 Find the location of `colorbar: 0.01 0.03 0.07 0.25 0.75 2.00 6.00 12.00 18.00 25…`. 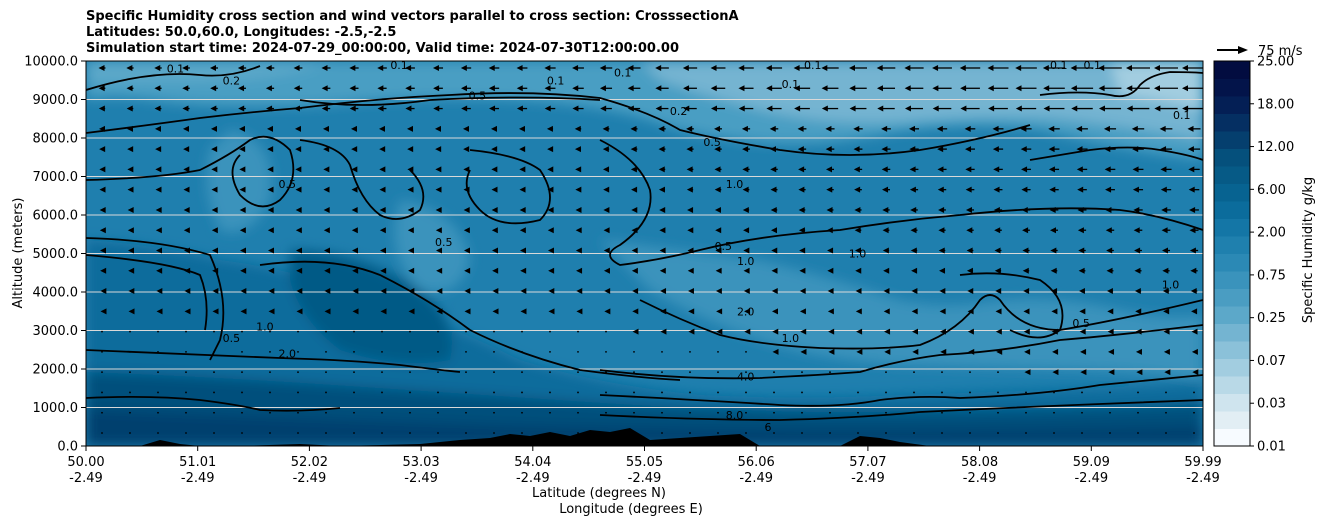

colorbar: 0.01 0.03 0.07 0.25 0.75 2.00 6.00 12.00 18.00 25… is located at coordinates (1253, 255).